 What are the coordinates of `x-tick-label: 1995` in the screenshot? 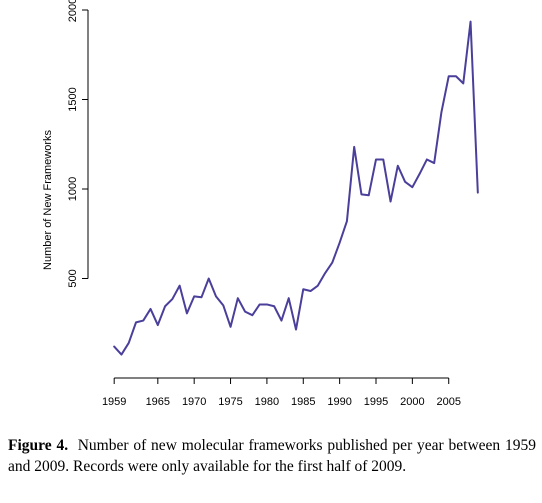 It's located at (376, 402).